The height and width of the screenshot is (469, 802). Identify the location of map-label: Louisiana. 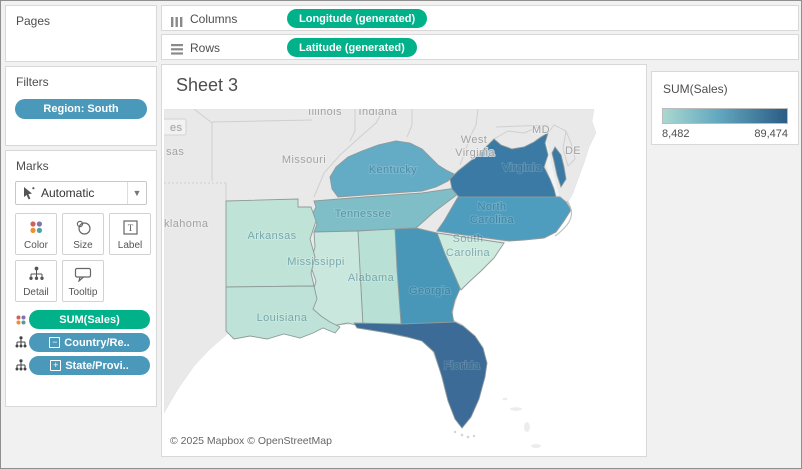
(282, 318).